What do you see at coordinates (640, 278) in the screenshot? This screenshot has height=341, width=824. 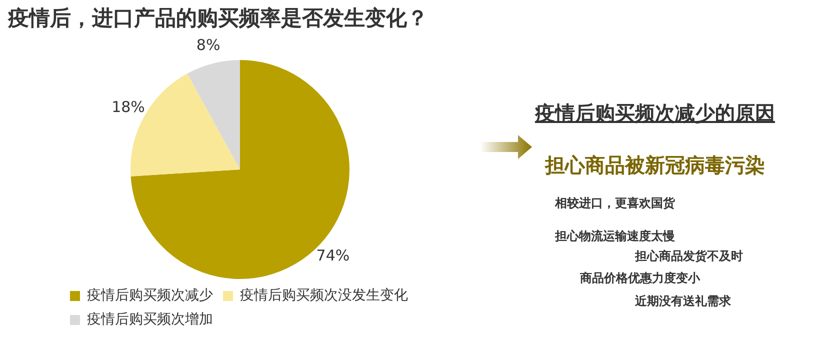 I see `text: 商品价格优惠力度变小` at bounding box center [640, 278].